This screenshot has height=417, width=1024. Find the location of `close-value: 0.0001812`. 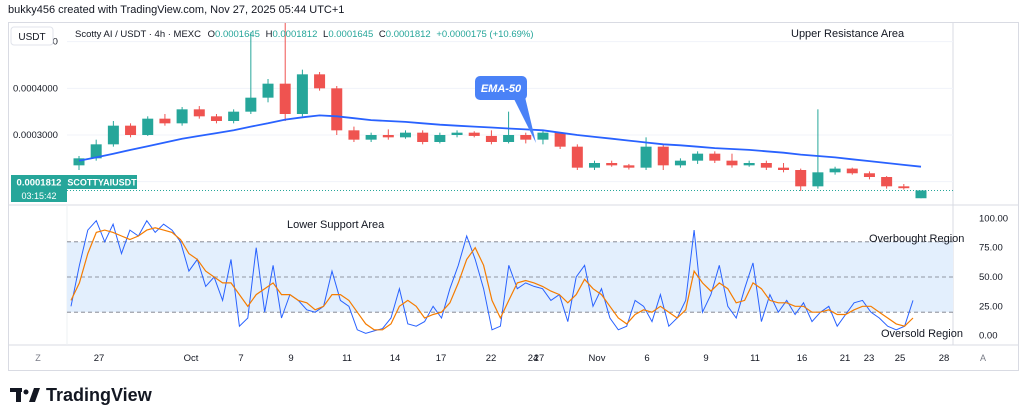

close-value: 0.0001812 is located at coordinates (408, 34).